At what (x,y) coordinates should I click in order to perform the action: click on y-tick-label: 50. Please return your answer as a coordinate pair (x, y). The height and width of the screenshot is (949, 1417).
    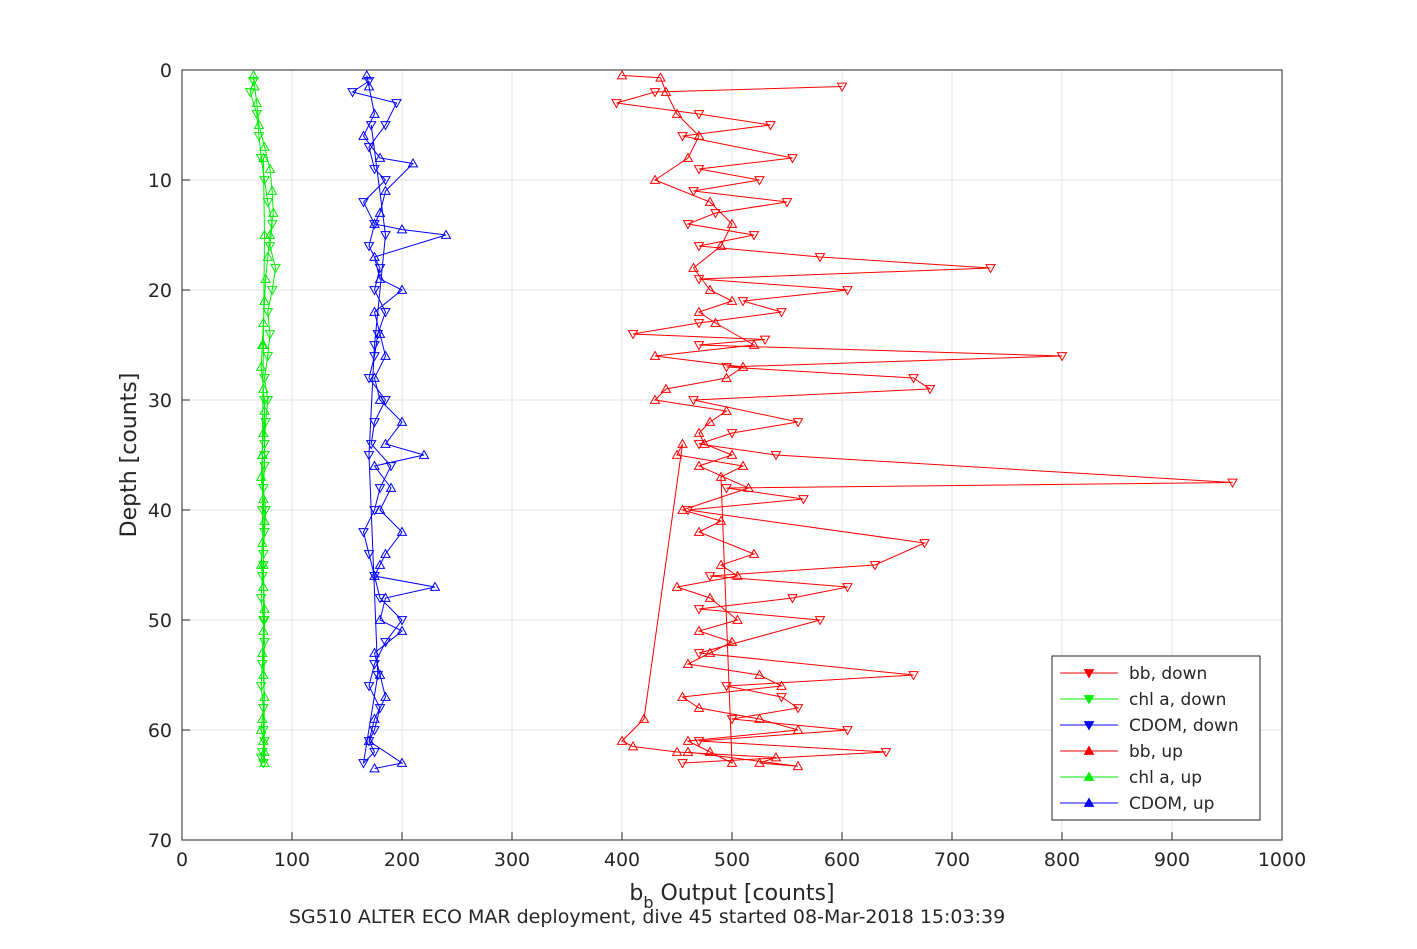
    Looking at the image, I should click on (160, 621).